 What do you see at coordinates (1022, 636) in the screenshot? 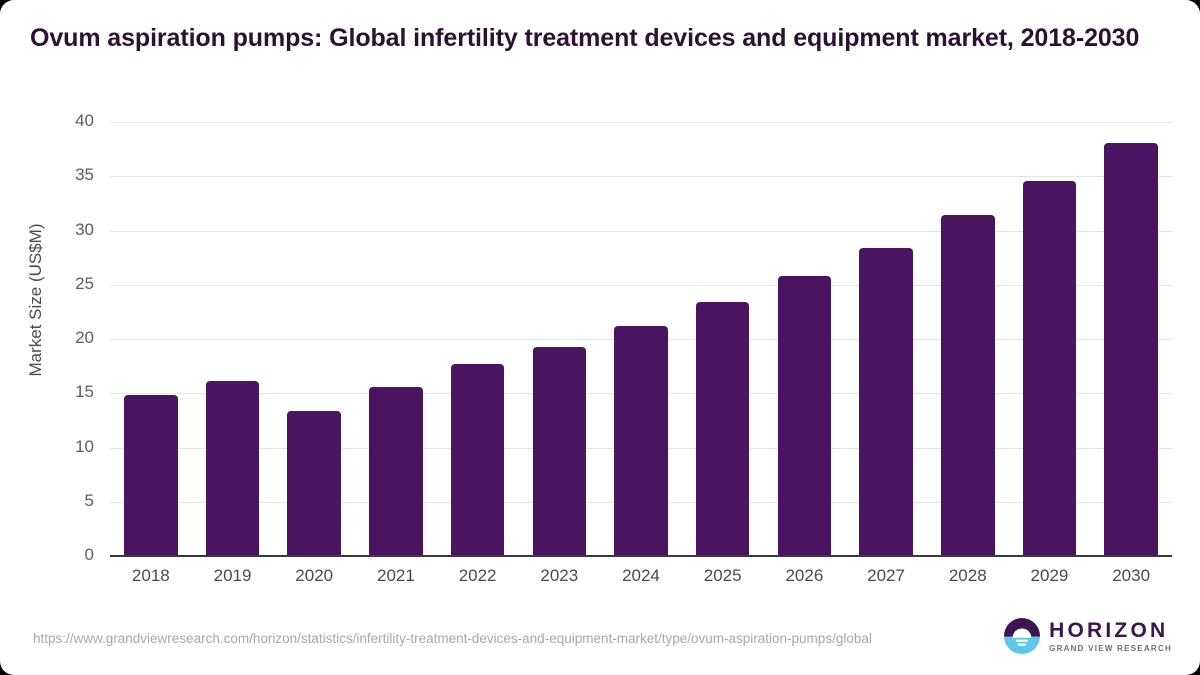
I see `horizon-logo-icon` at bounding box center [1022, 636].